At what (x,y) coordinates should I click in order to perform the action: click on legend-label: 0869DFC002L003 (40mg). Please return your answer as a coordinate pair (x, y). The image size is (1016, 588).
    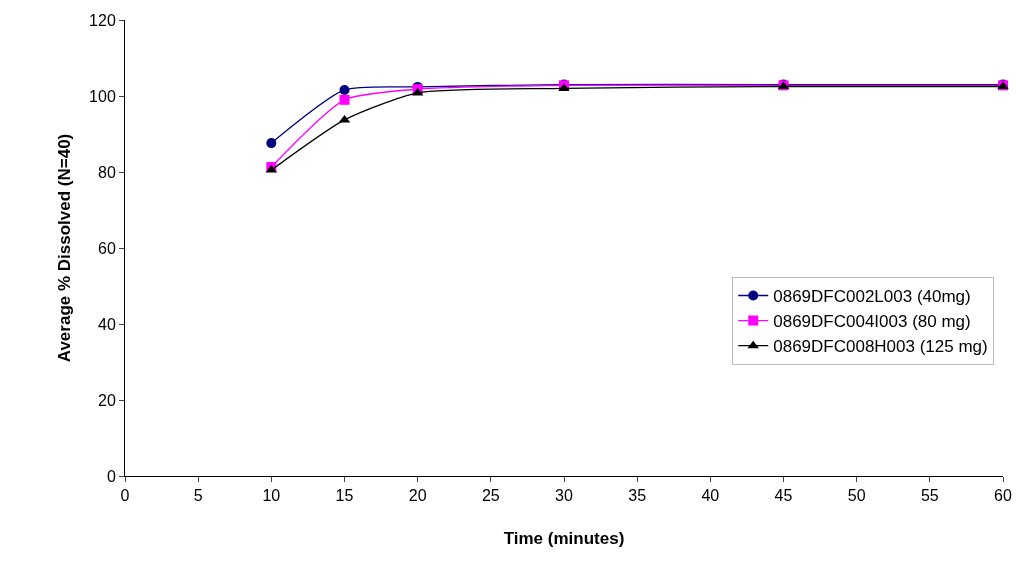
    Looking at the image, I should click on (872, 297).